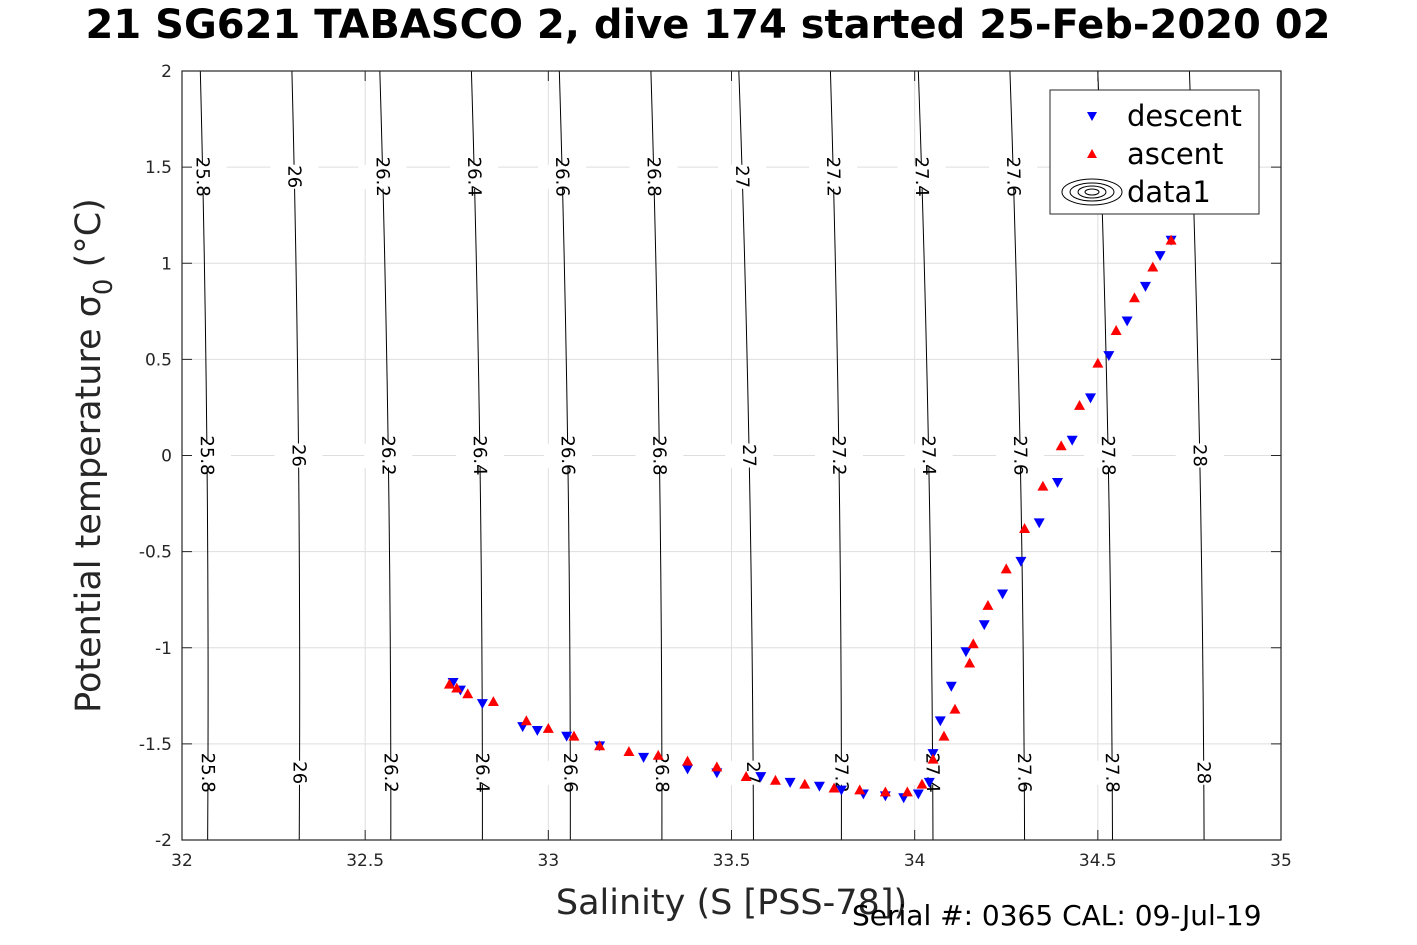 This screenshot has width=1417, height=945. I want to click on legend-label-ascent: ascent, so click(1175, 154).